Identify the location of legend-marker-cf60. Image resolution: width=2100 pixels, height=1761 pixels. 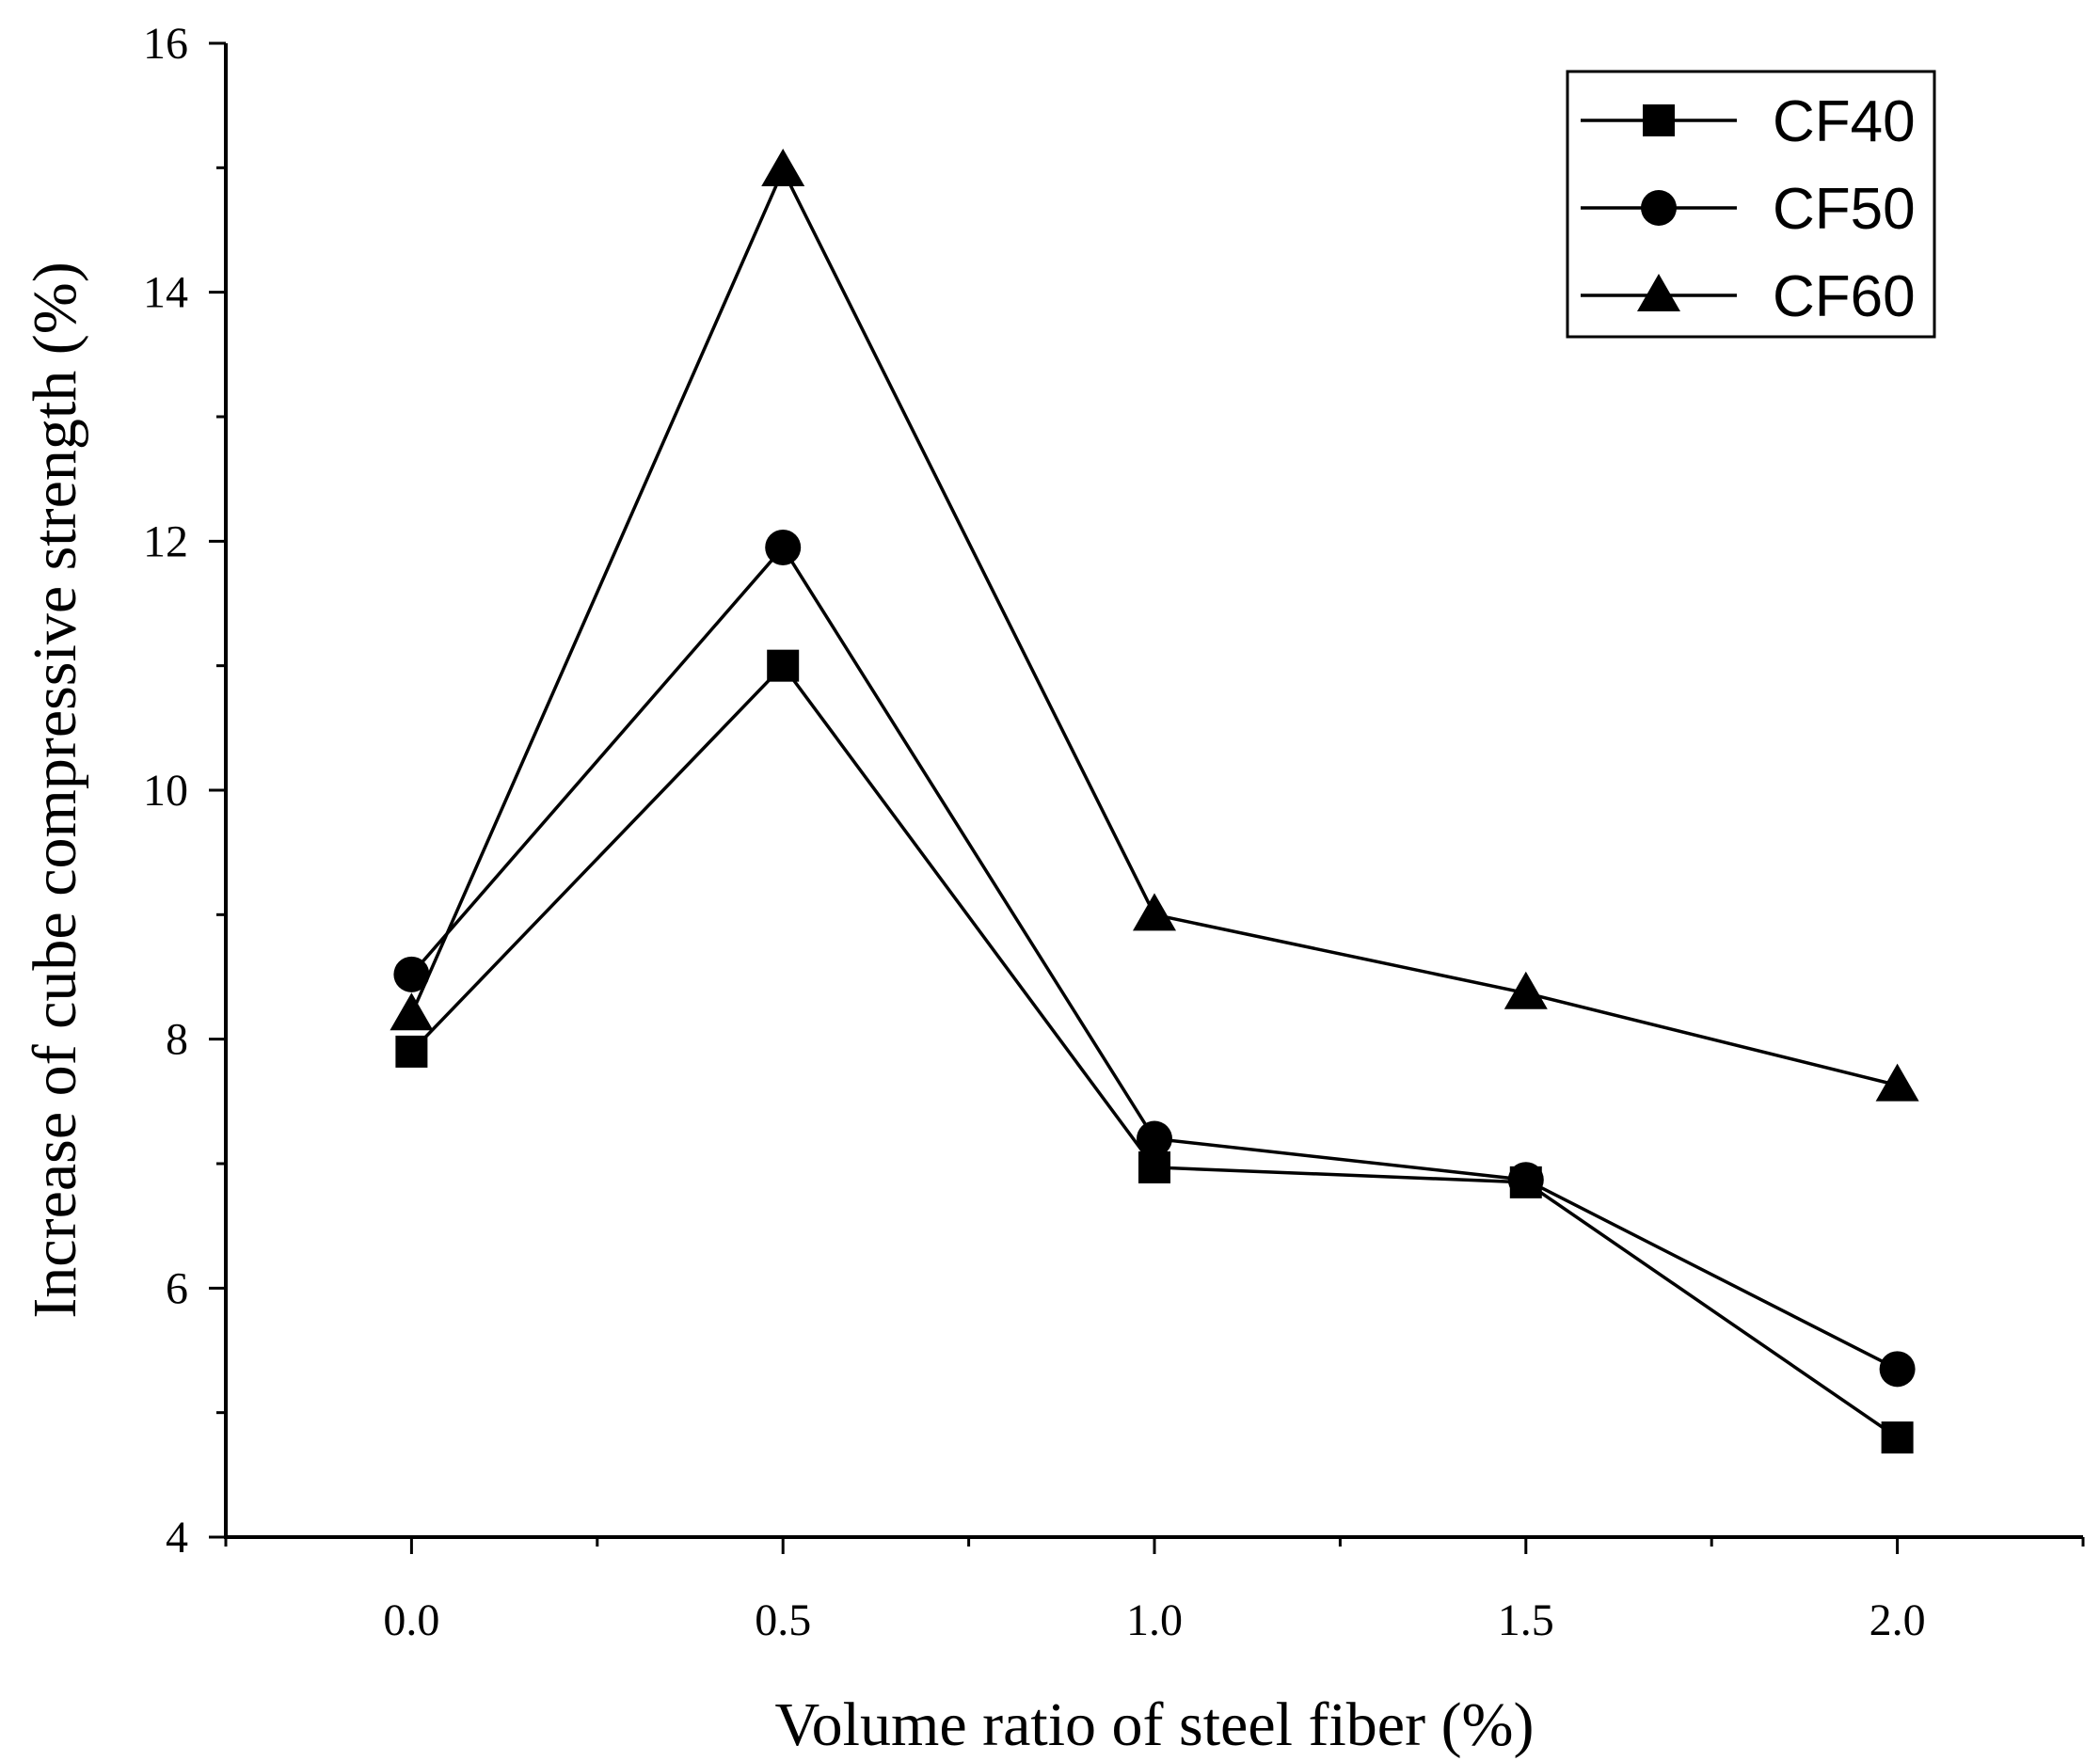
(1659, 292).